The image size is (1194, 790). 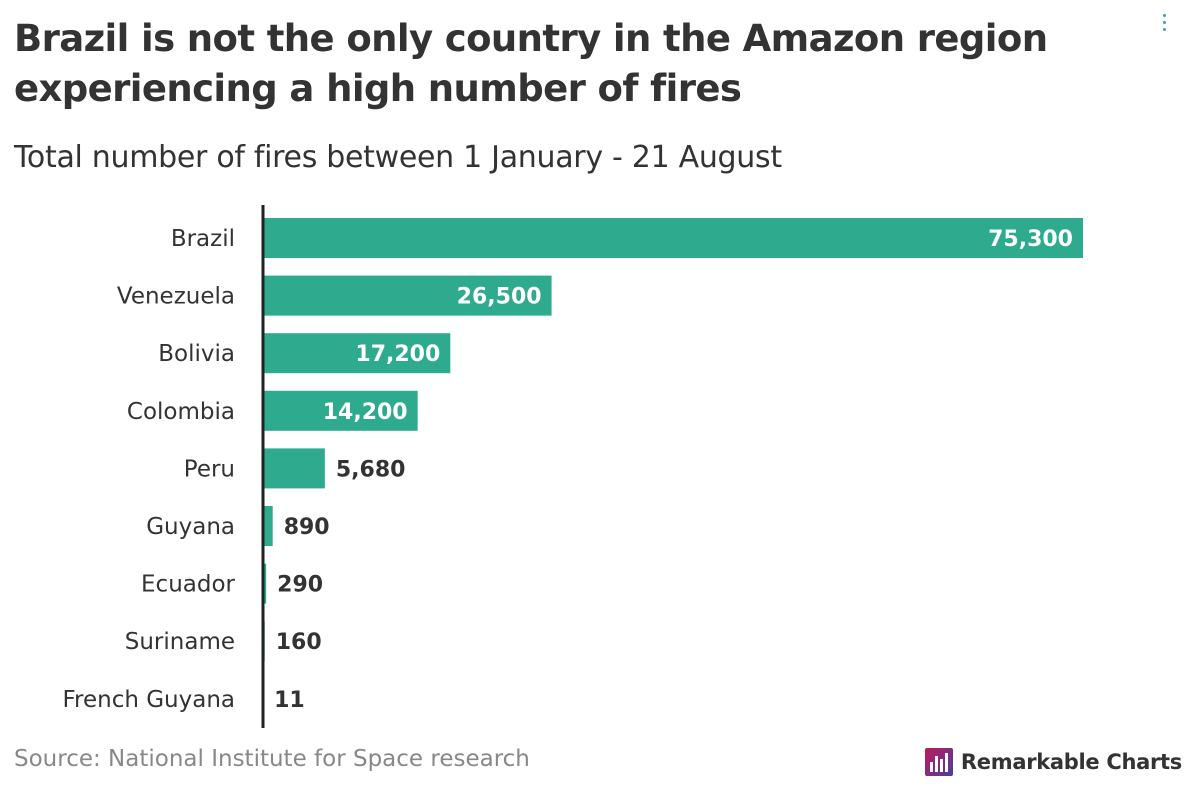 I want to click on bar-peru, so click(x=294, y=468).